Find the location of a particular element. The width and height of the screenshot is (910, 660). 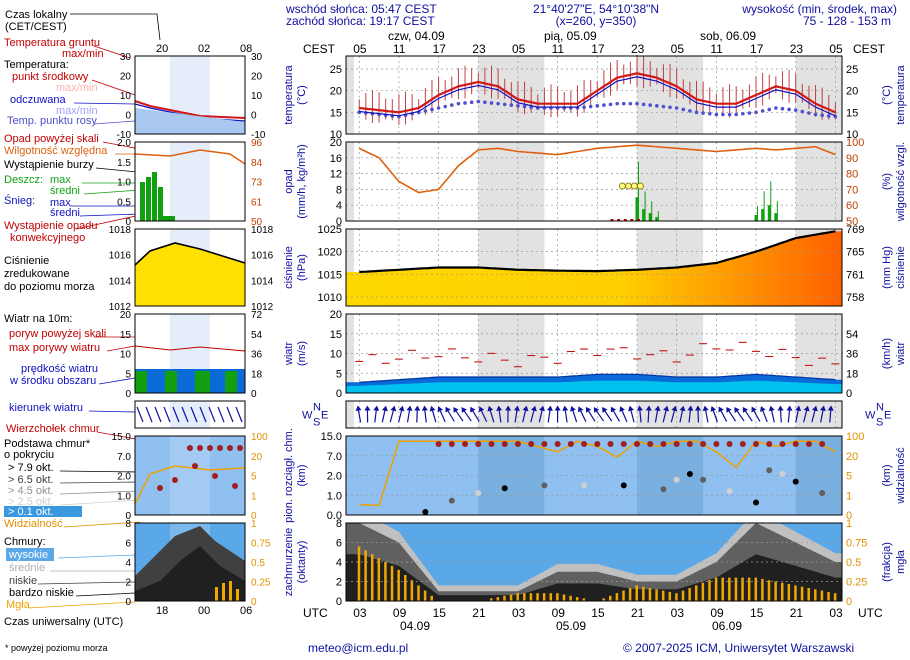

felt-temp-line is located at coordinates (597, 96).